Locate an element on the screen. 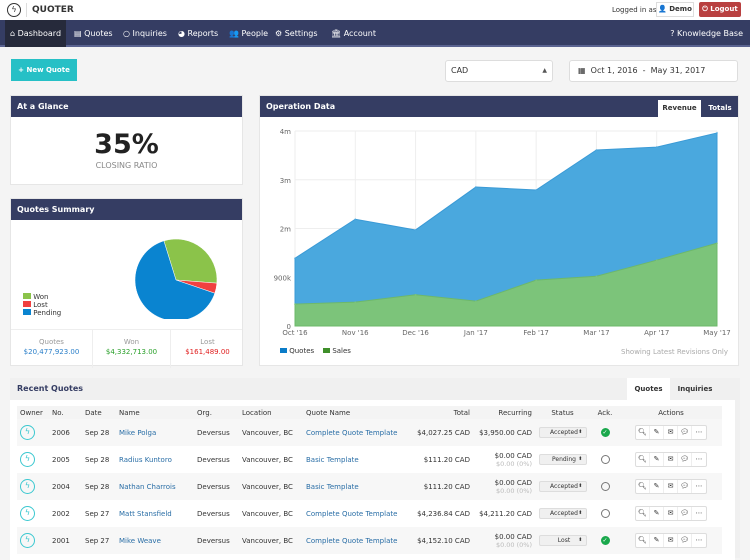 This screenshot has width=750, height=560. column-header: Status is located at coordinates (562, 412).